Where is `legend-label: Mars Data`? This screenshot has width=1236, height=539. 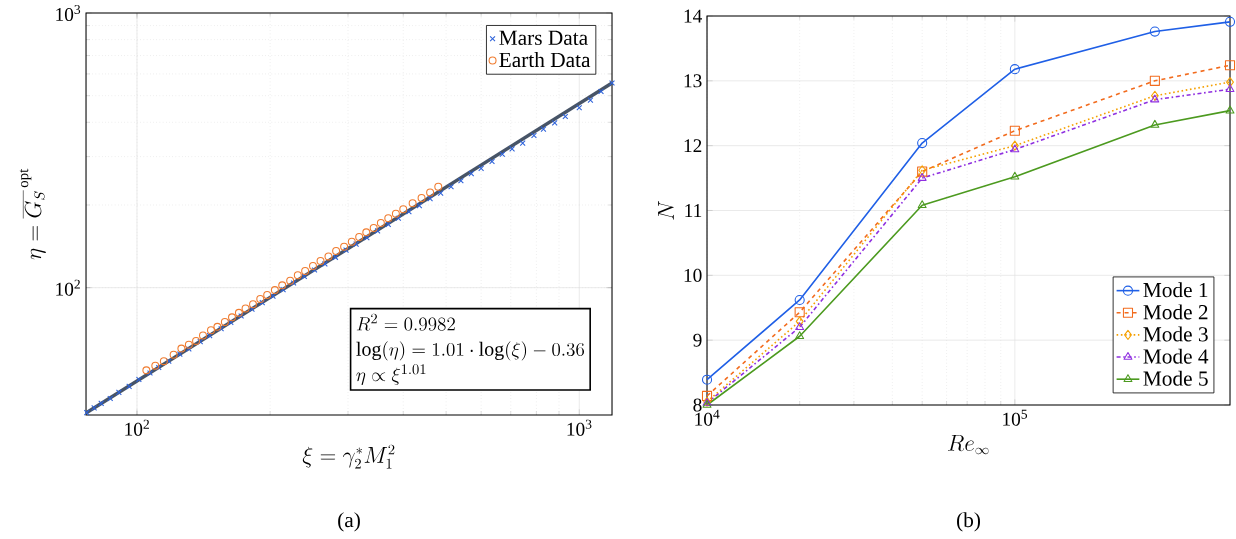 legend-label: Mars Data is located at coordinates (543, 37).